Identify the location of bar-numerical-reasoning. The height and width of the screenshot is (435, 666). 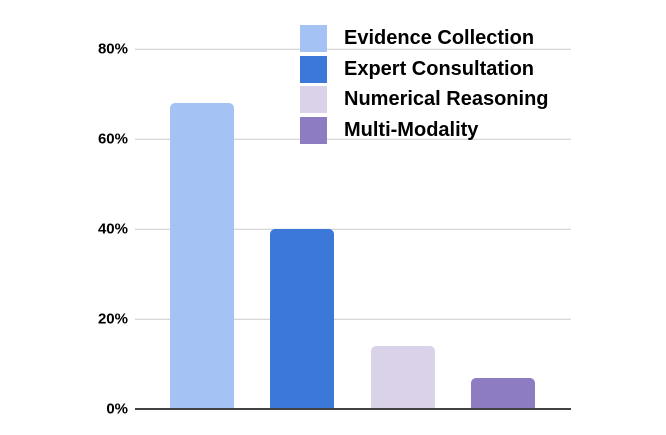
(402, 377).